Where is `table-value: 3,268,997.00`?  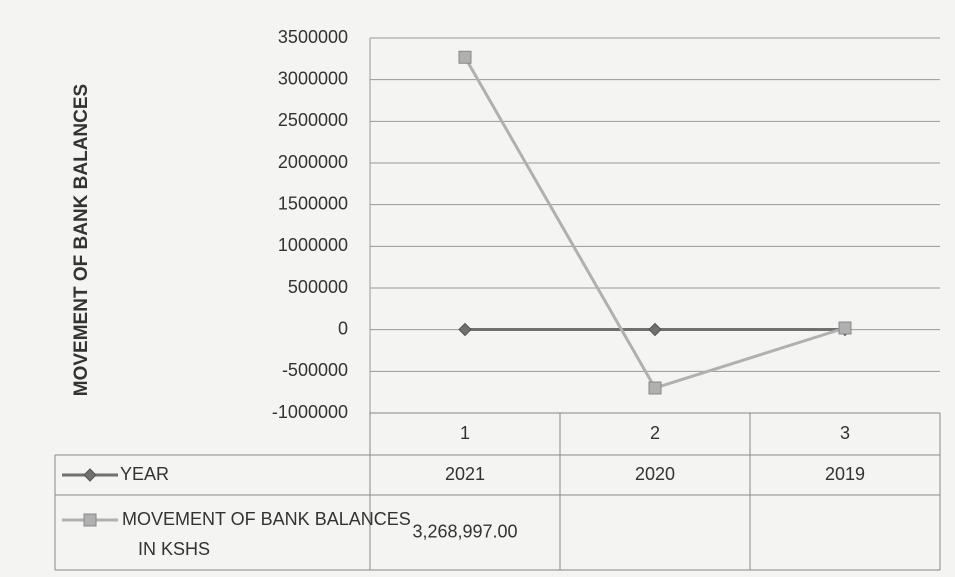
table-value: 3,268,997.00 is located at coordinates (464, 531).